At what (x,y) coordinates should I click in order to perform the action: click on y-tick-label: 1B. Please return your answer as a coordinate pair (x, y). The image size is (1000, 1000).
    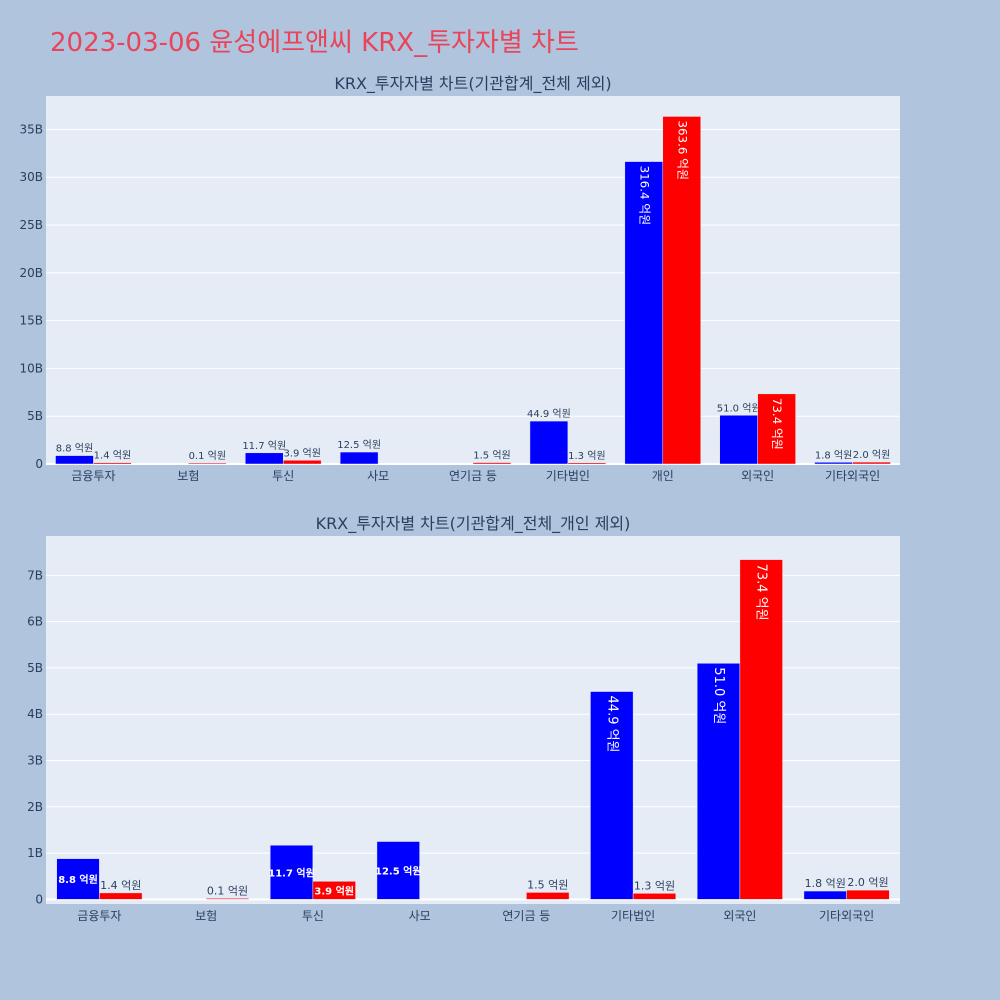
    Looking at the image, I should click on (35, 853).